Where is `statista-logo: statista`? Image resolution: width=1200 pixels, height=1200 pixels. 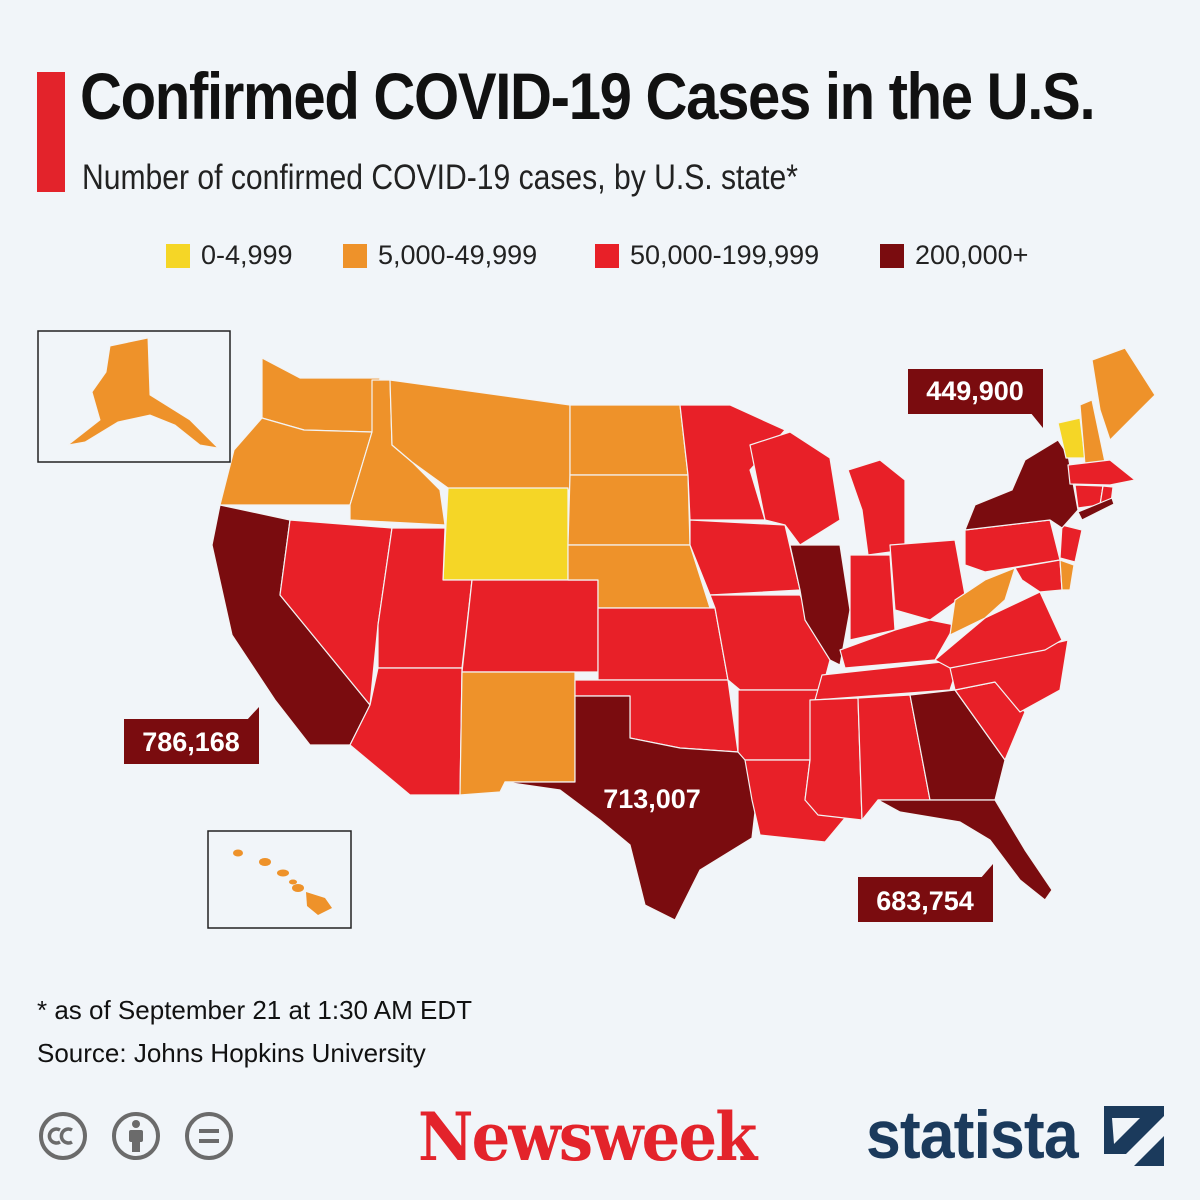 statista-logo: statista is located at coordinates (972, 1135).